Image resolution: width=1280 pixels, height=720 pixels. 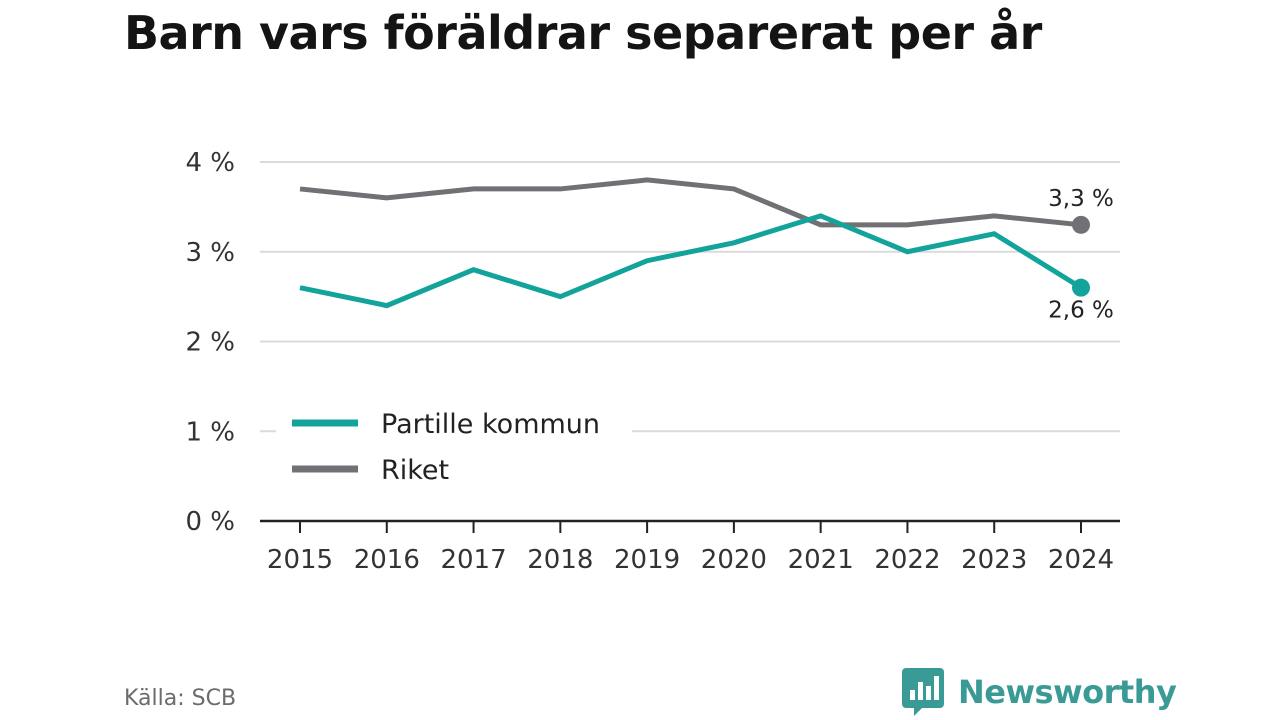 I want to click on source-note: Källa: SCB, so click(x=180, y=698).